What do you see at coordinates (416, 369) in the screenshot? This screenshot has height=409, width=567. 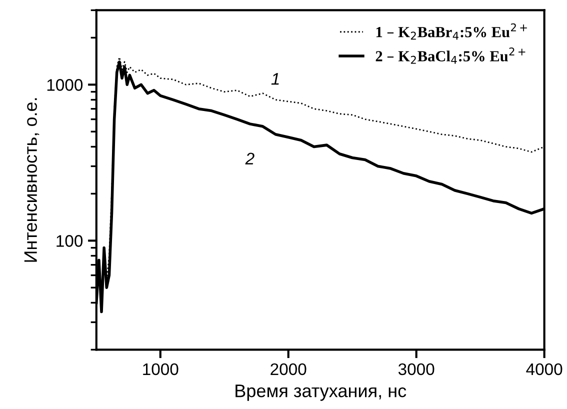 I see `x-tick-label: 3000` at bounding box center [416, 369].